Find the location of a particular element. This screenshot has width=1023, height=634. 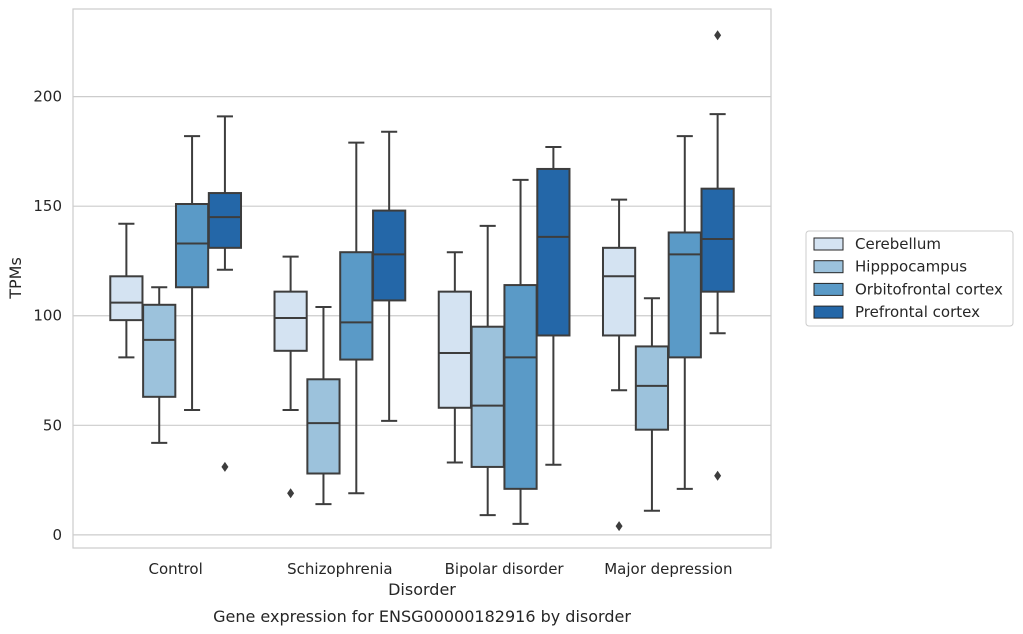

legend-label: Orbitofrontal cortex is located at coordinates (929, 289).